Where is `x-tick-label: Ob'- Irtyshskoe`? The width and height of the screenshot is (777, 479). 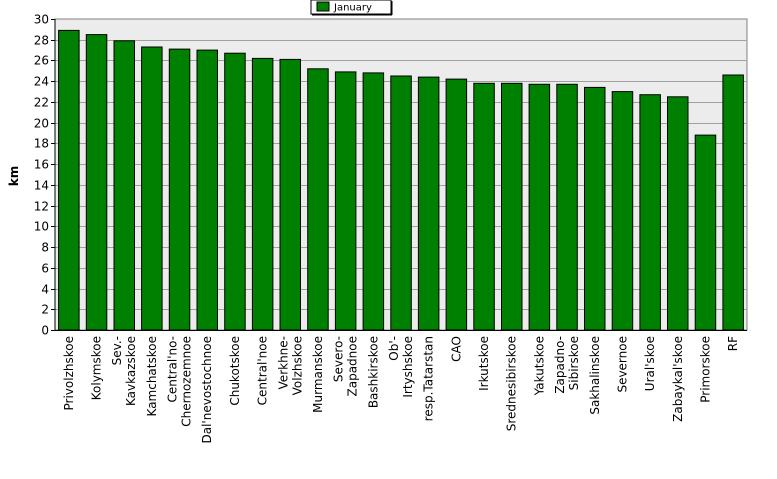
x-tick-label: Ob'- Irtyshskoe is located at coordinates (401, 367).